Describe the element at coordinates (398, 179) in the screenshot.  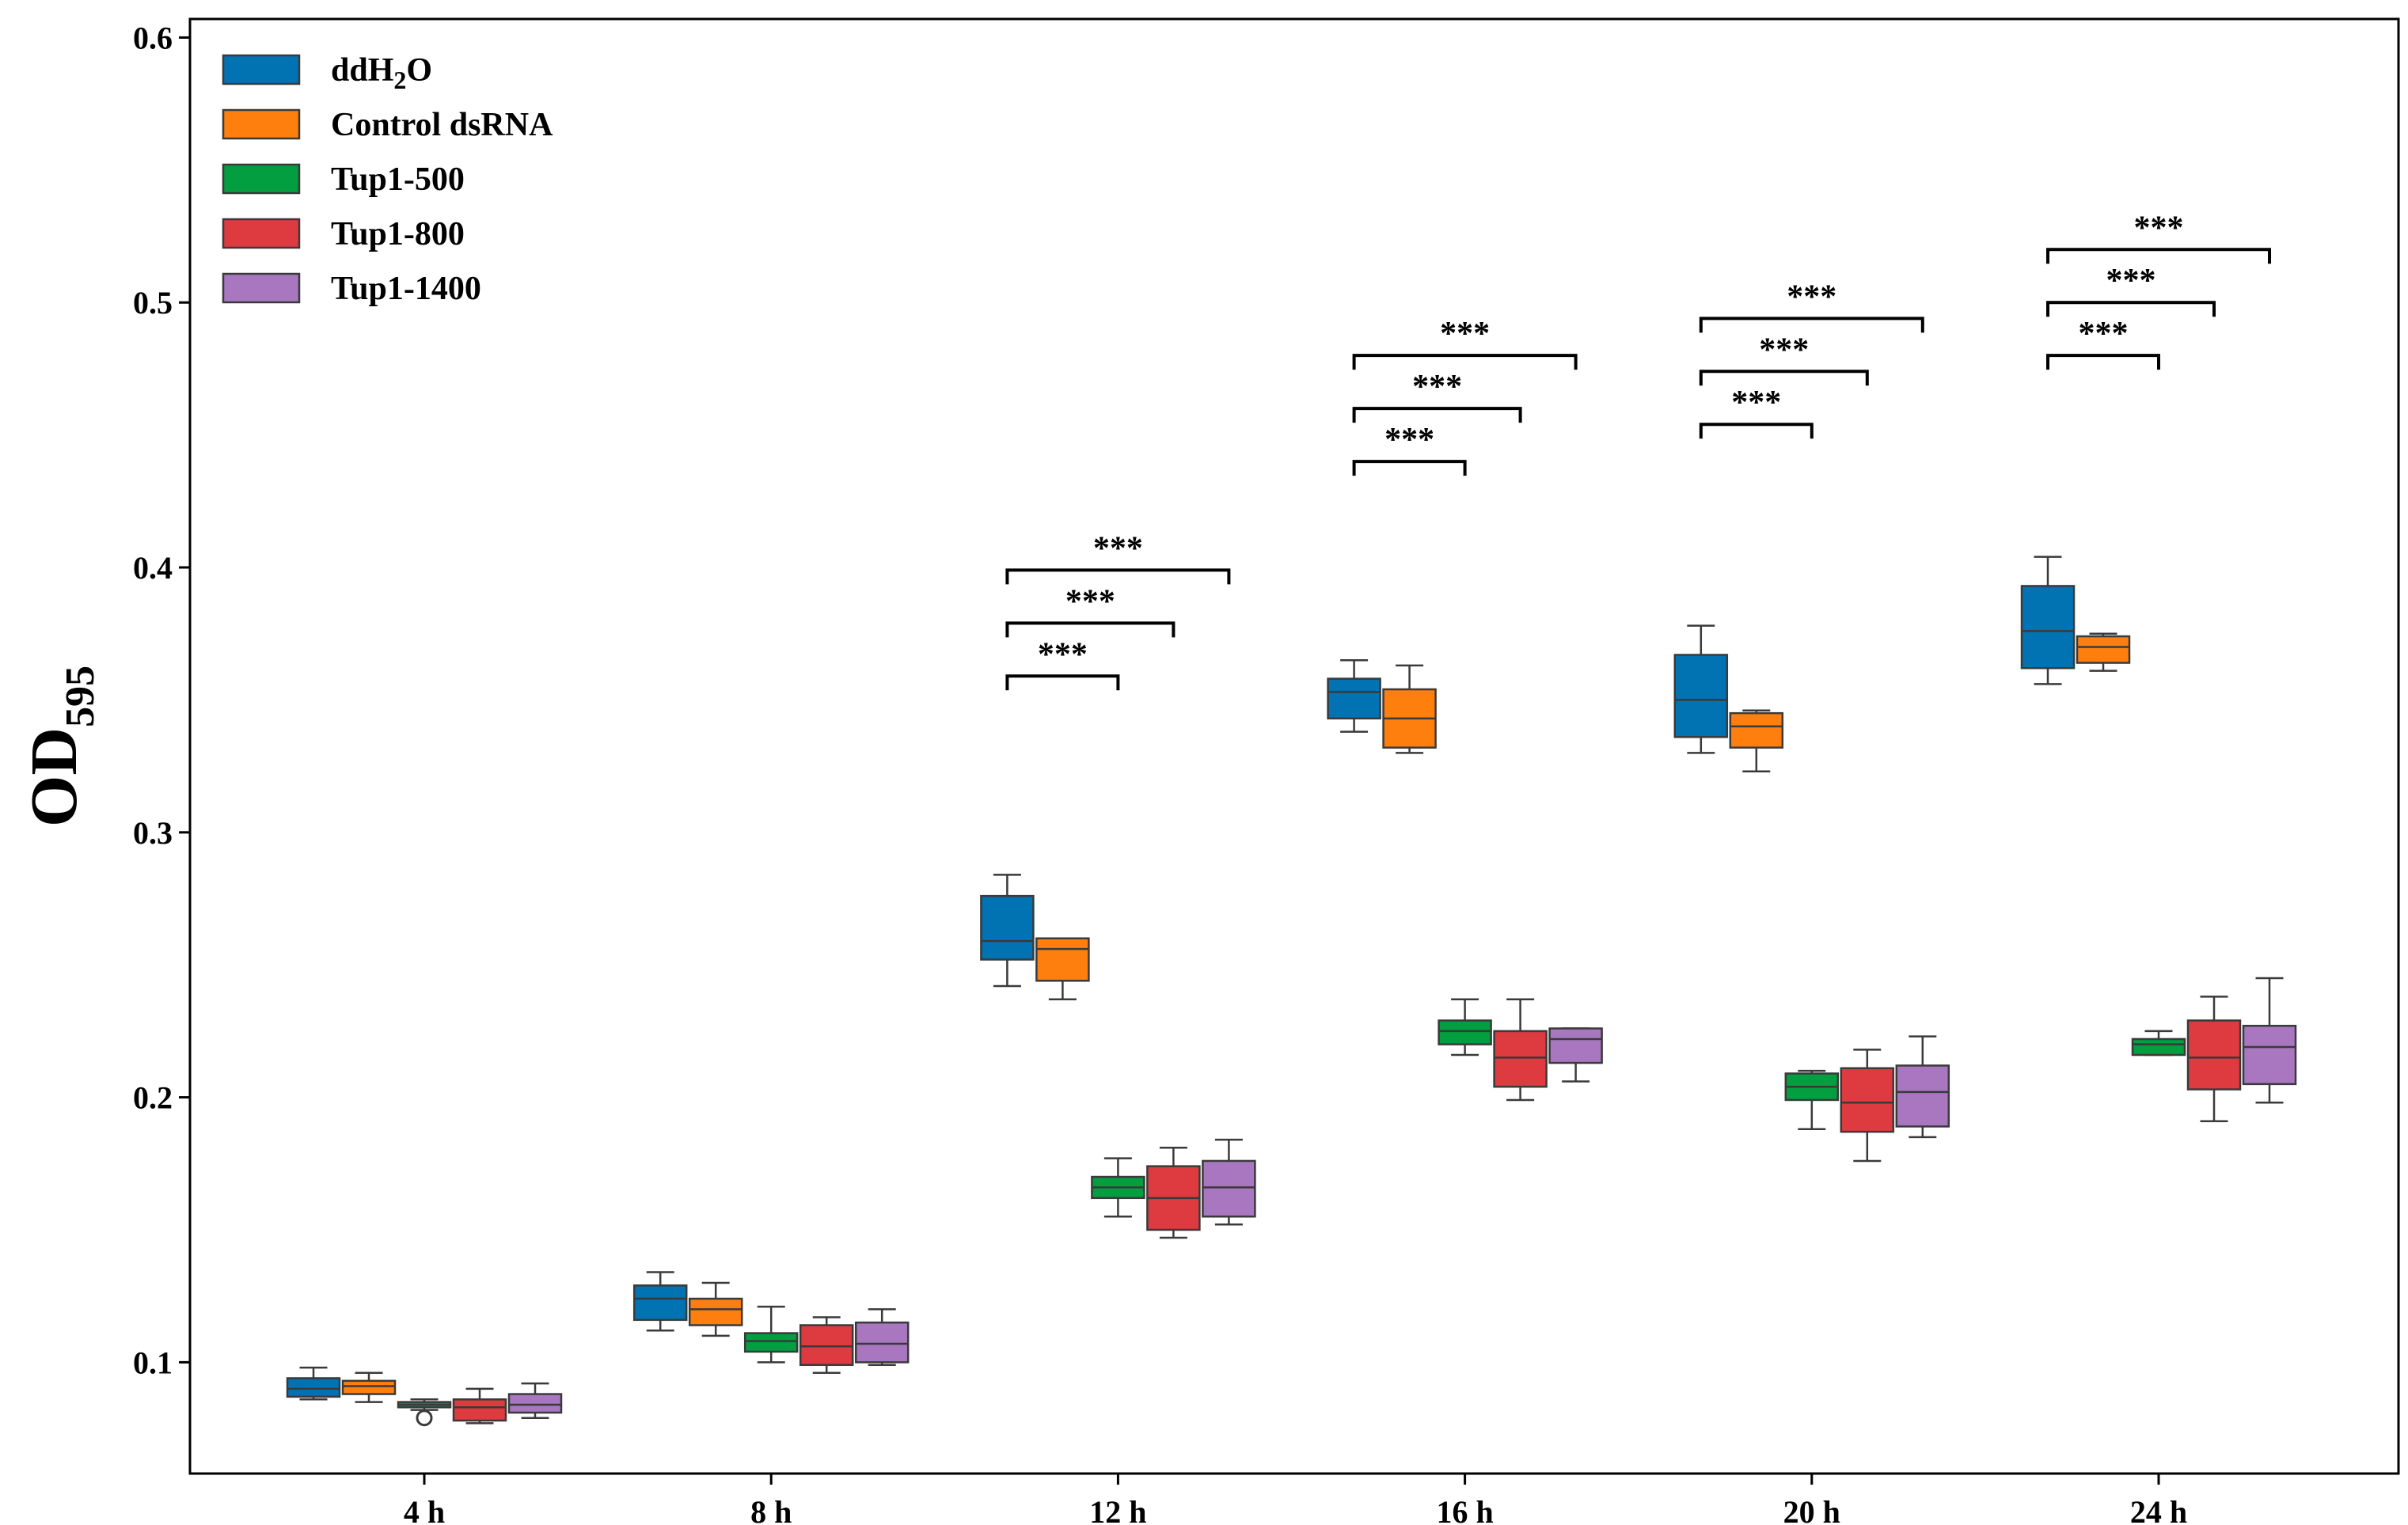
I see `legend-label: Tup1-500` at that location.